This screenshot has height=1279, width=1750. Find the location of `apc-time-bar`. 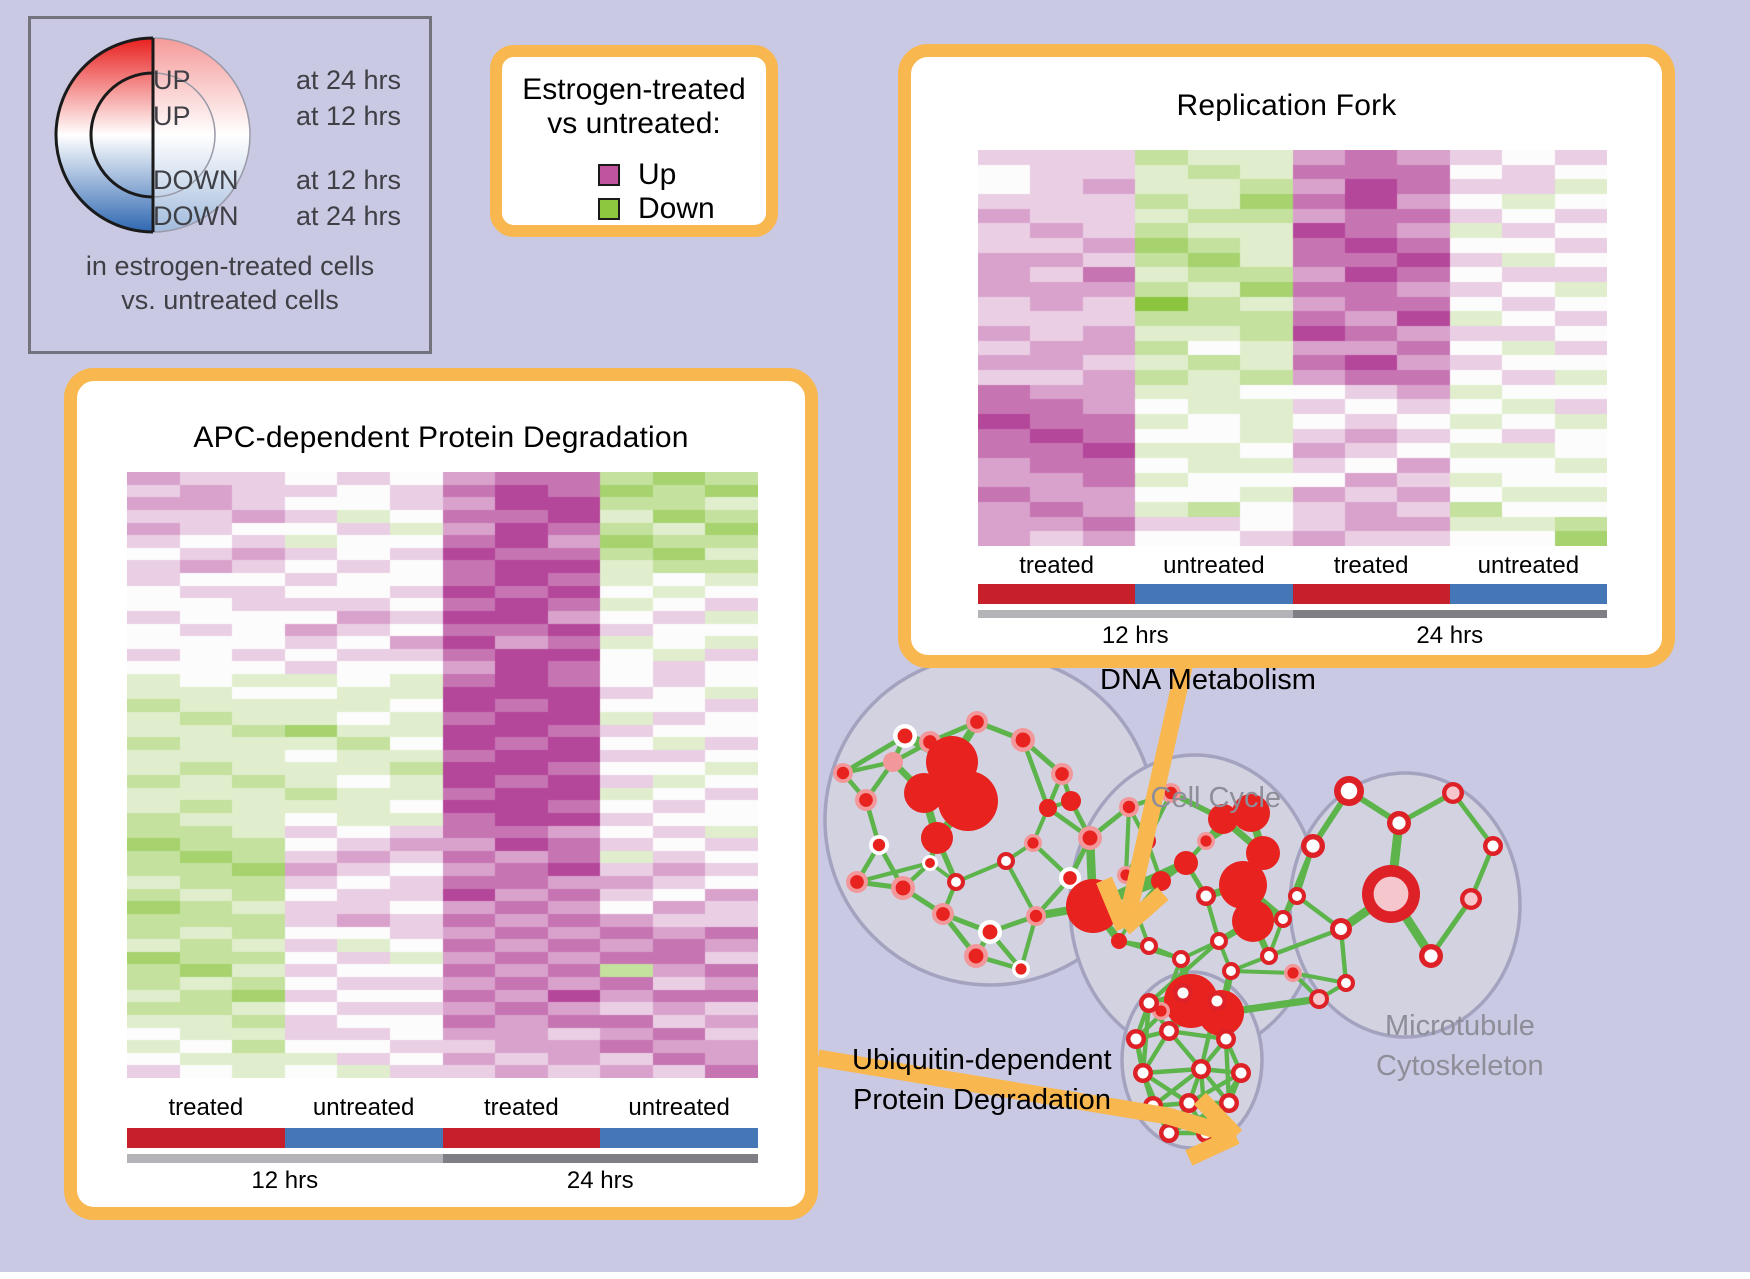

apc-time-bar is located at coordinates (442, 1158).